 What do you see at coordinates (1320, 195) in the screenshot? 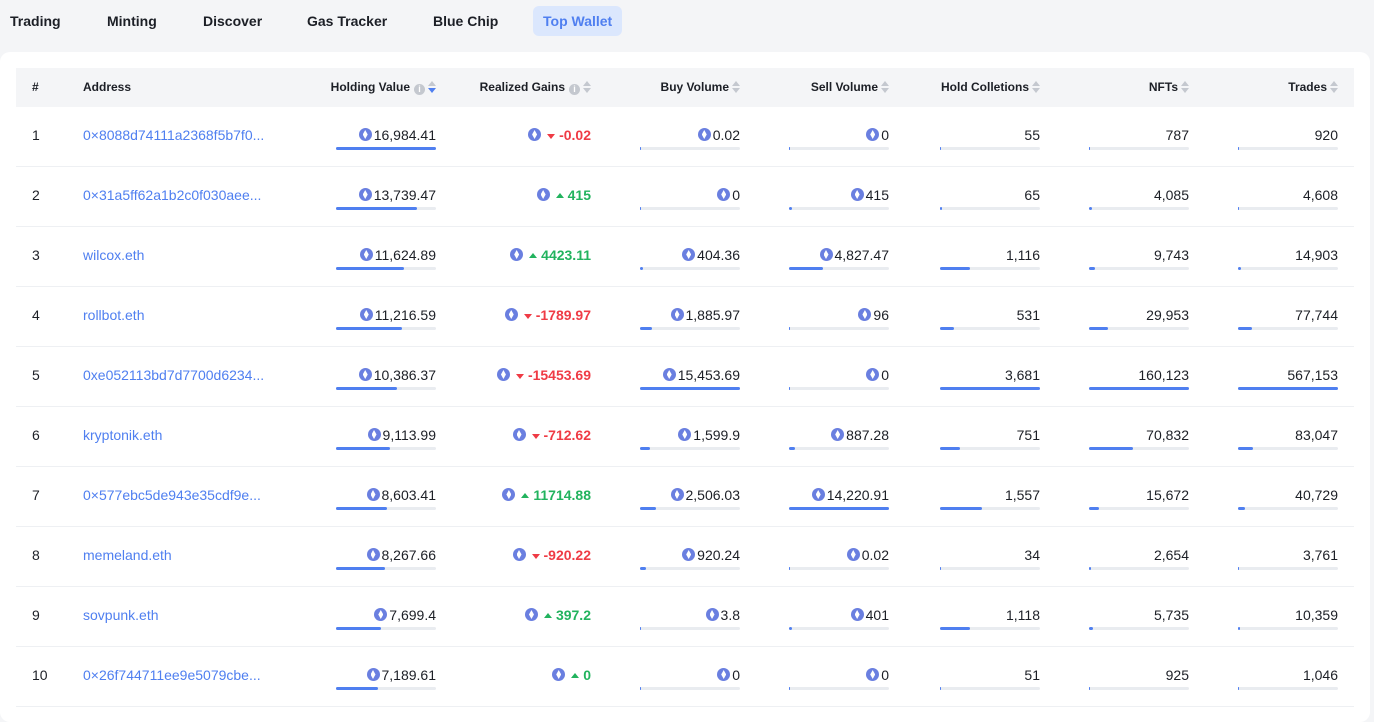
I see `trades-value: 4,608` at bounding box center [1320, 195].